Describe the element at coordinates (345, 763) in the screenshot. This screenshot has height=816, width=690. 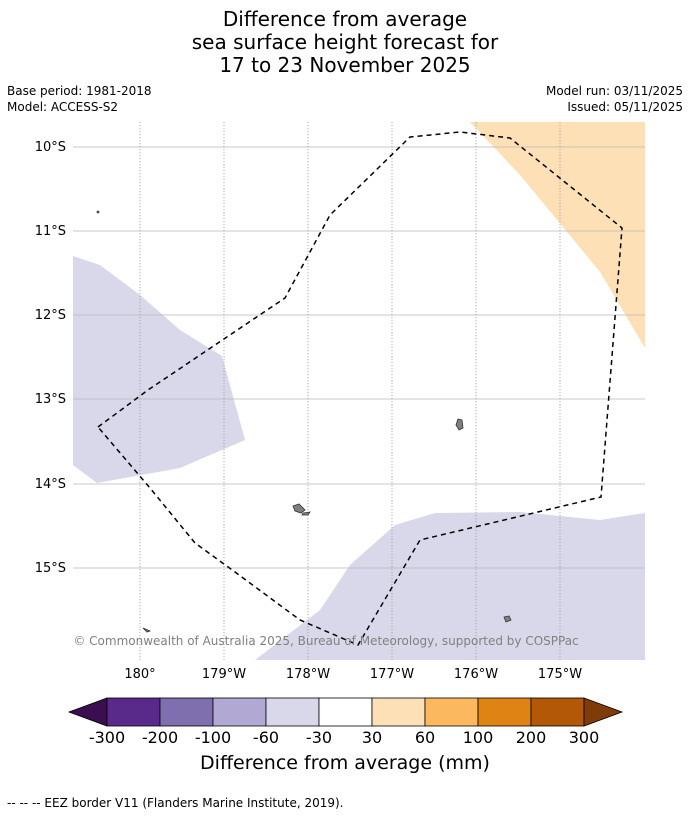
I see `colorbar-title: Difference from average (mm)` at that location.